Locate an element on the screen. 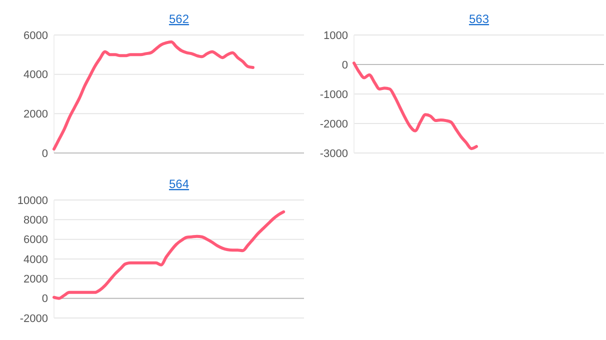 The width and height of the screenshot is (606, 340). y-tick-label: -3000 is located at coordinates (334, 154).